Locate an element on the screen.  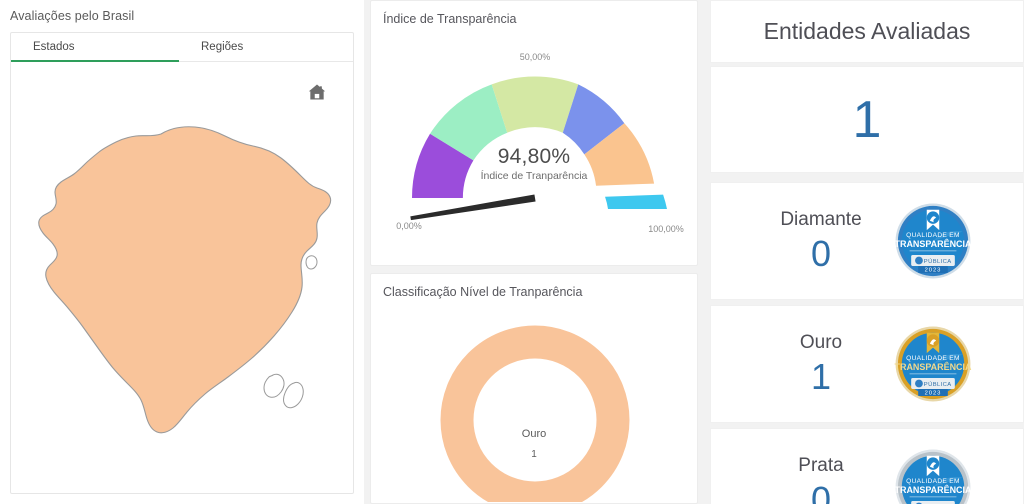
medal-ouro-text: Ouro 1 is located at coordinates (821, 364).